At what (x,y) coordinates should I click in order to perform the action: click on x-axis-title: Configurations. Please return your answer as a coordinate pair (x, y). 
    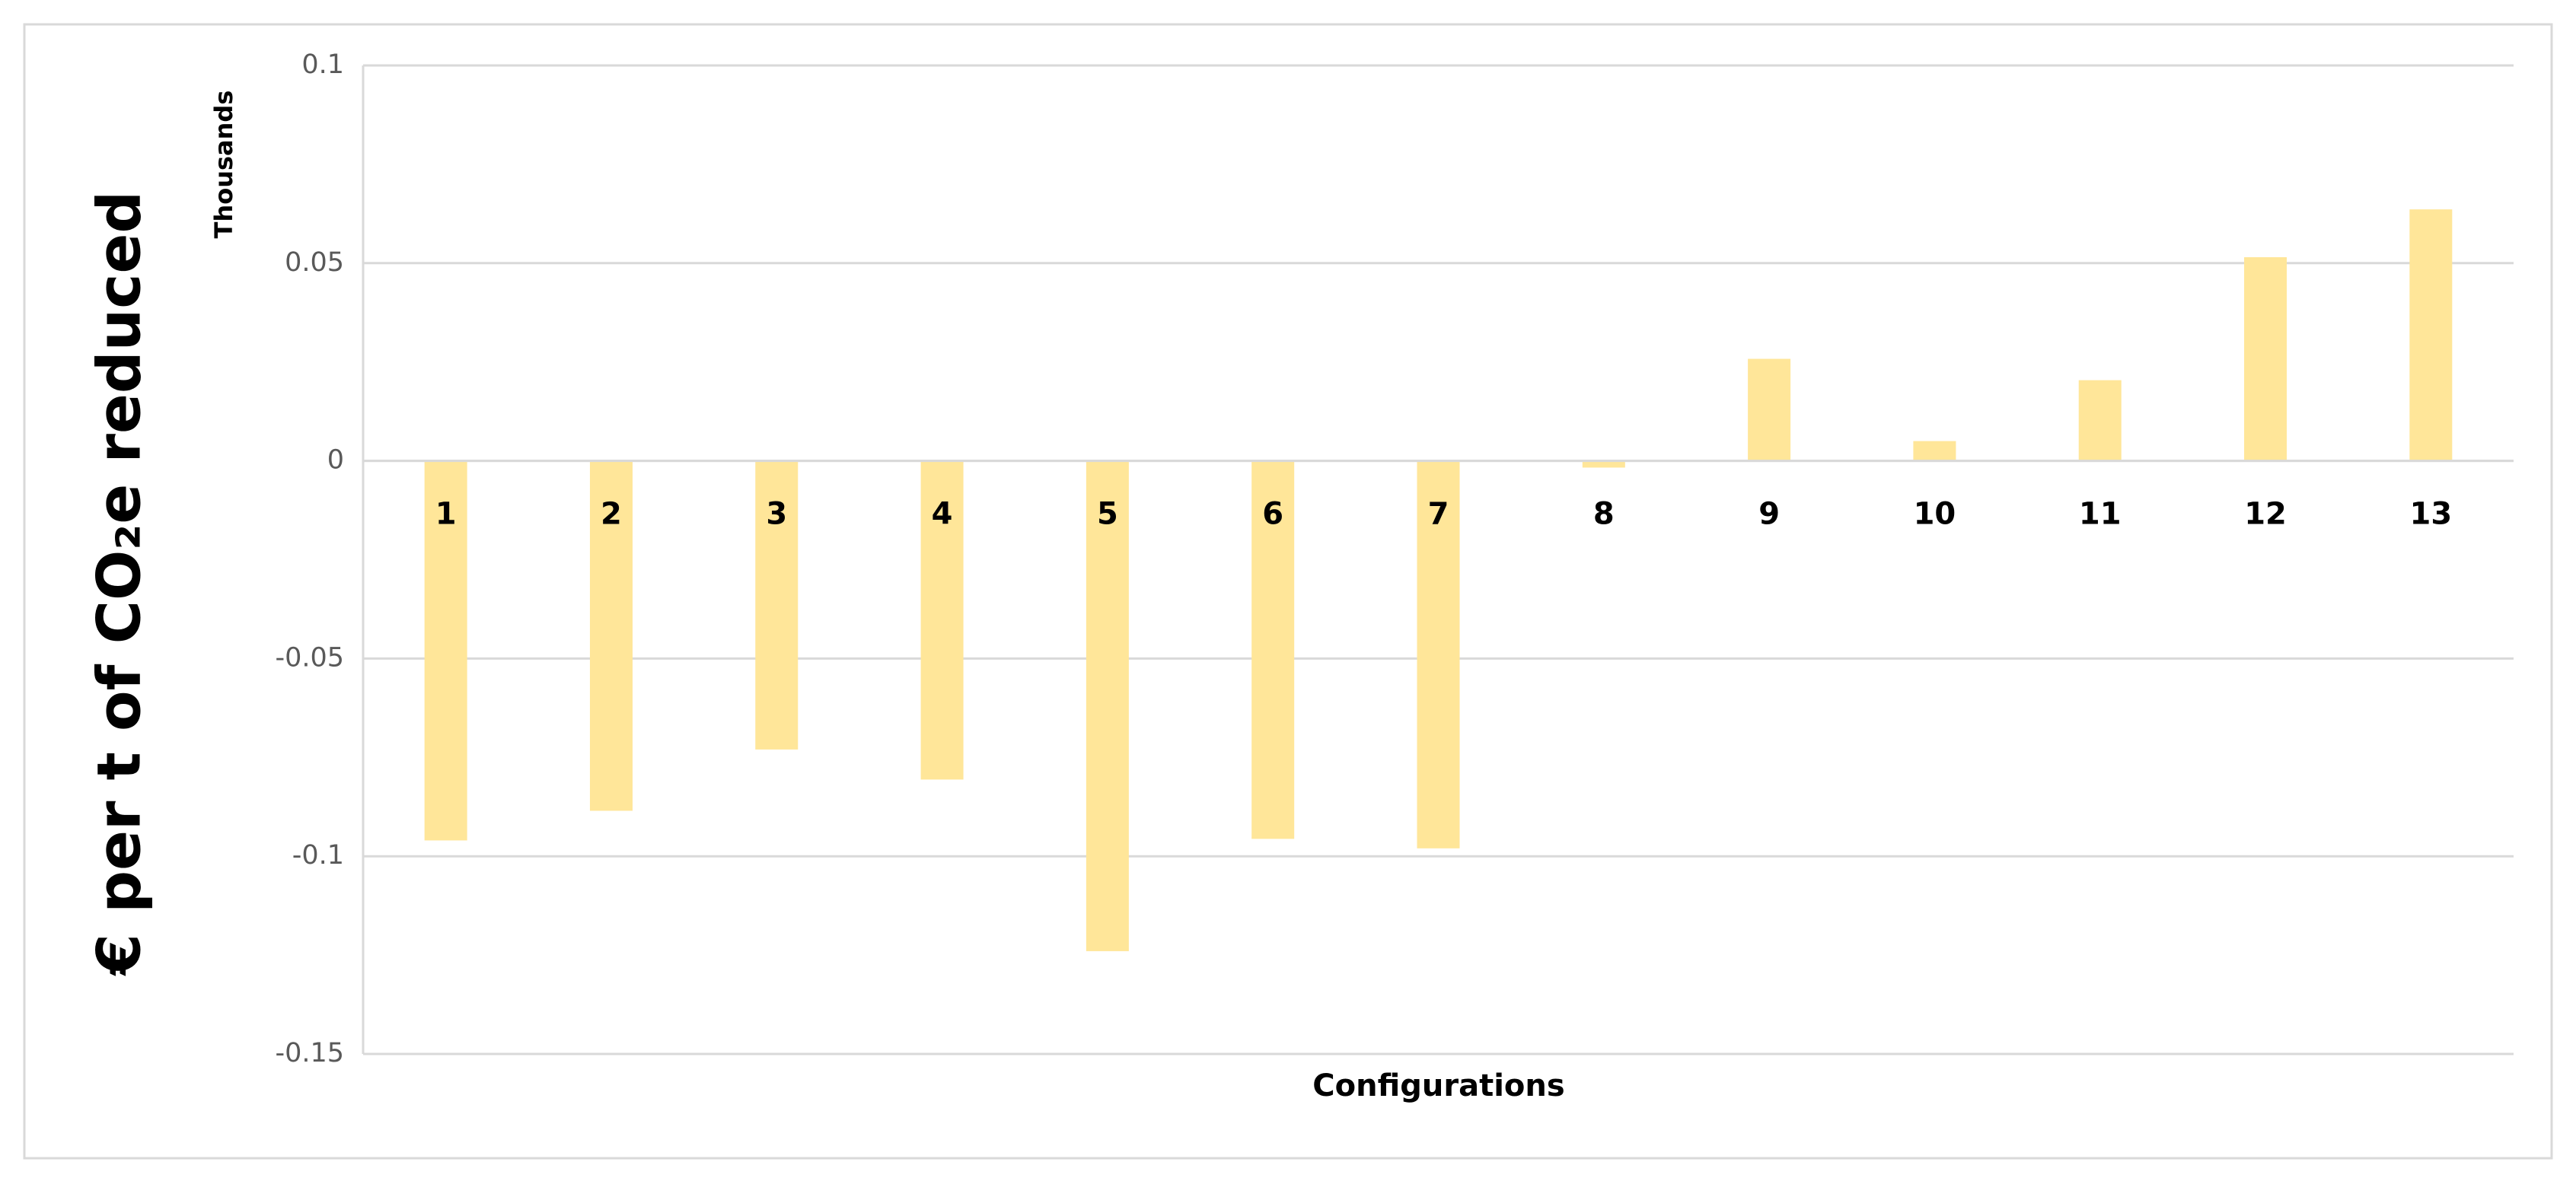
    Looking at the image, I should click on (1438, 1085).